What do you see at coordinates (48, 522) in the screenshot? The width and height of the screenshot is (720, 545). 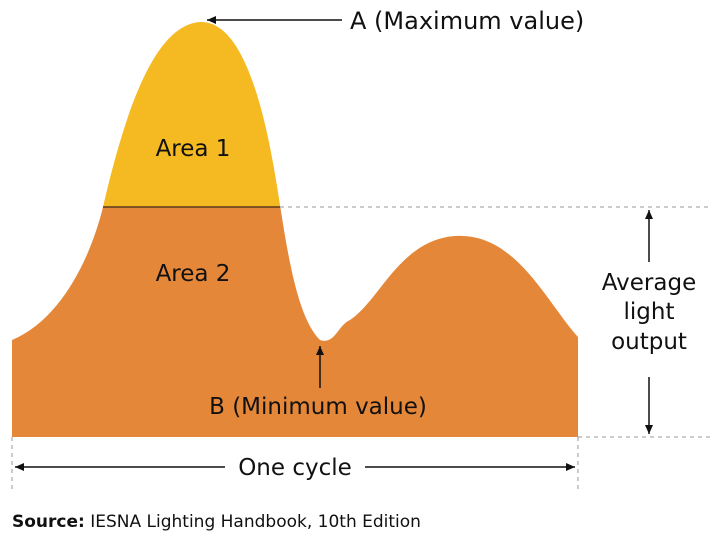 I see `source-prefix: Source:` at bounding box center [48, 522].